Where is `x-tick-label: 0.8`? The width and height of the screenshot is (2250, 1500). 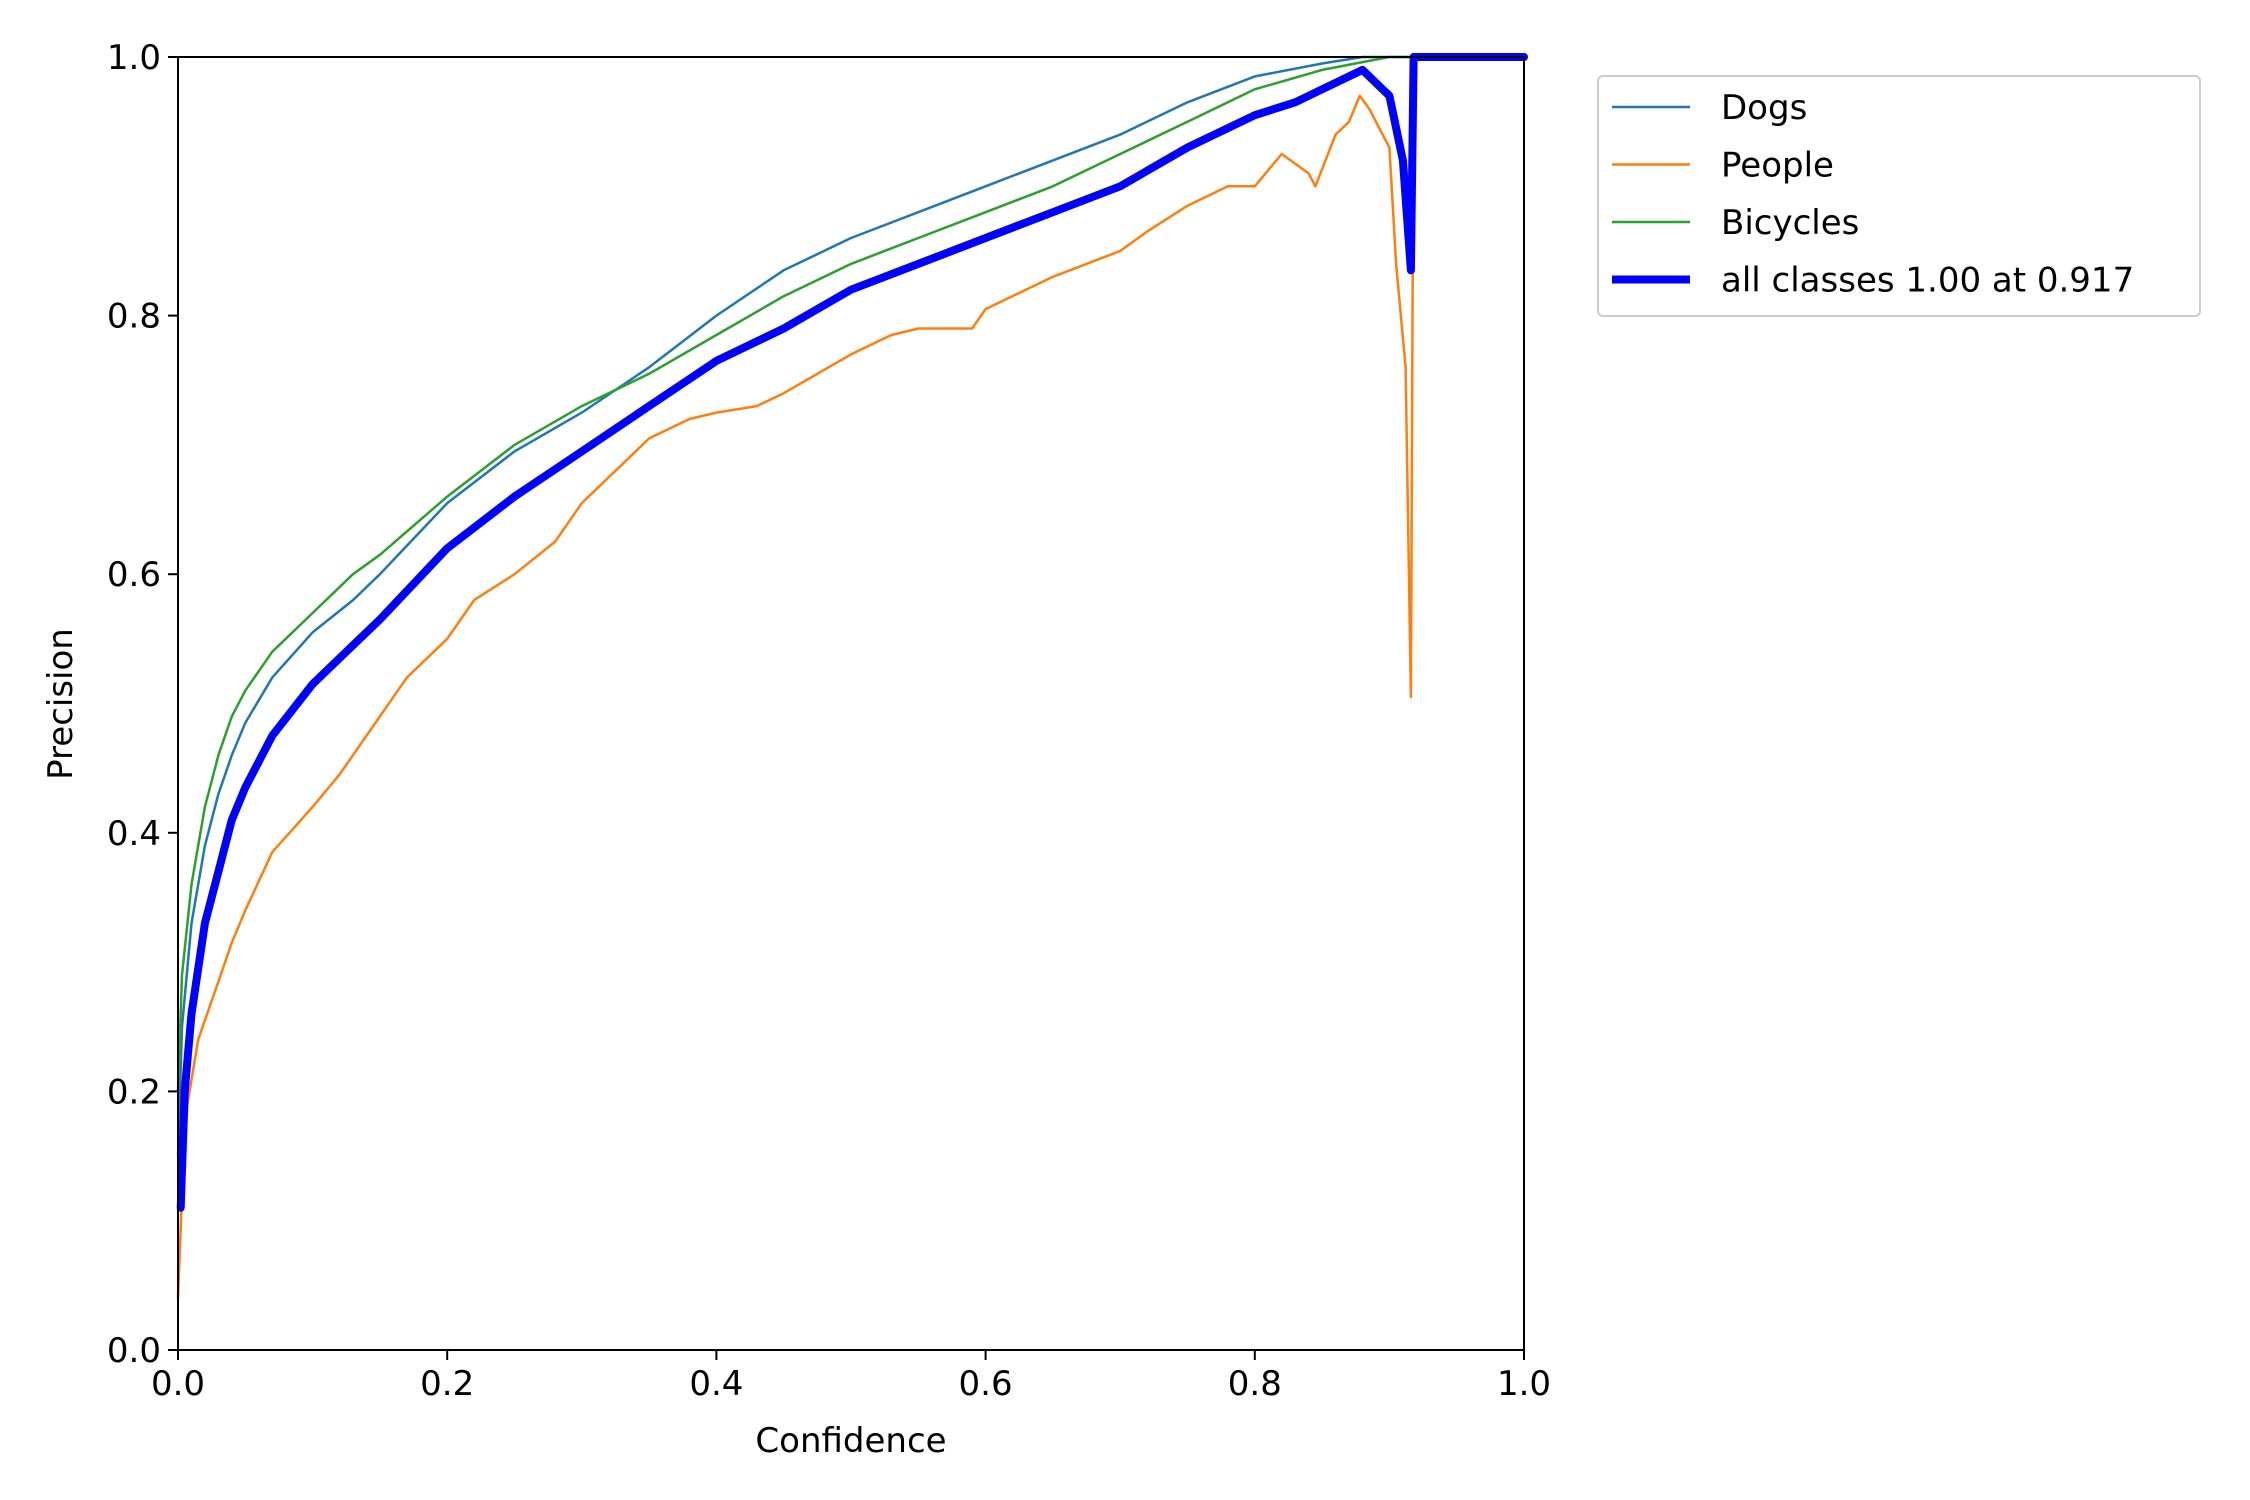
x-tick-label: 0.8 is located at coordinates (1255, 1384).